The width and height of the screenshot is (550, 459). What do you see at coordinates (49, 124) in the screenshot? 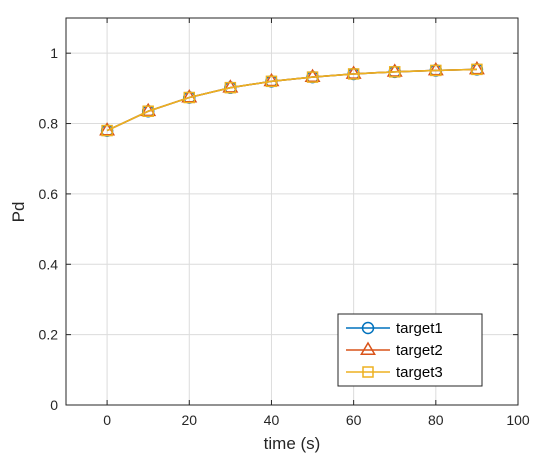
I see `y-tick-label: 0.8` at bounding box center [49, 124].